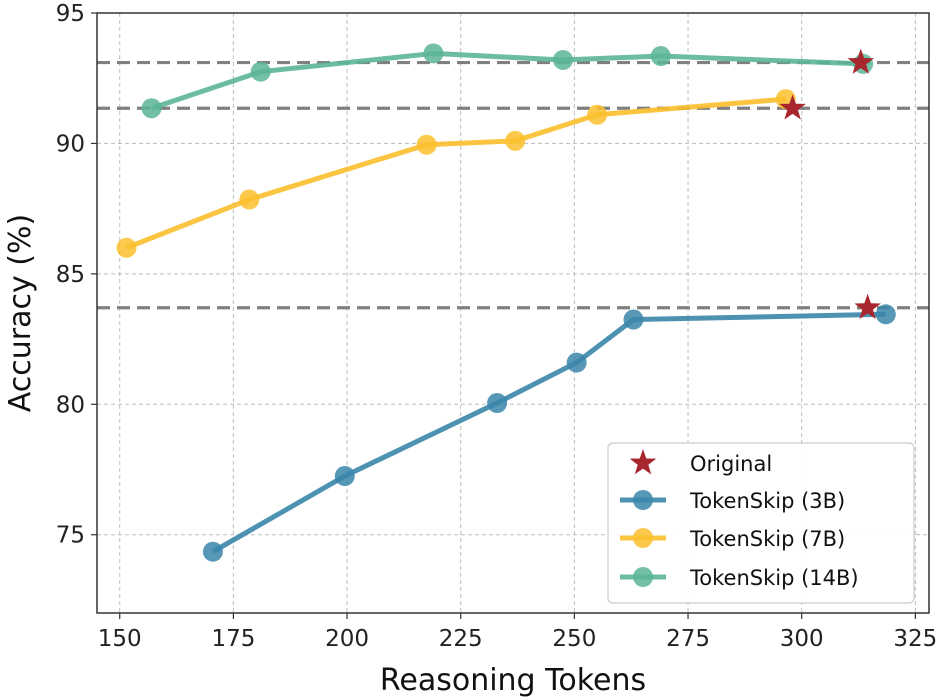 Image resolution: width=947 pixels, height=700 pixels. I want to click on x-tick-label: 300, so click(802, 639).